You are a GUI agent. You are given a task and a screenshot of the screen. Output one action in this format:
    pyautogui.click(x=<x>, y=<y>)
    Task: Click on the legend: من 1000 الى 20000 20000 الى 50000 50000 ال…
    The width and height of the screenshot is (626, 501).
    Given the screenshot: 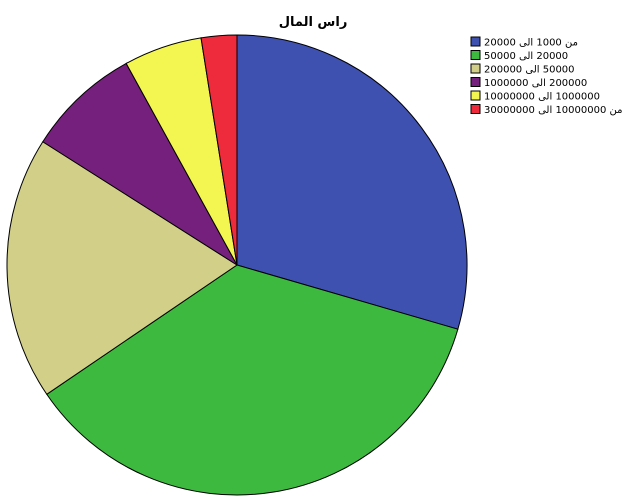 What is the action you would take?
    pyautogui.click(x=546, y=76)
    